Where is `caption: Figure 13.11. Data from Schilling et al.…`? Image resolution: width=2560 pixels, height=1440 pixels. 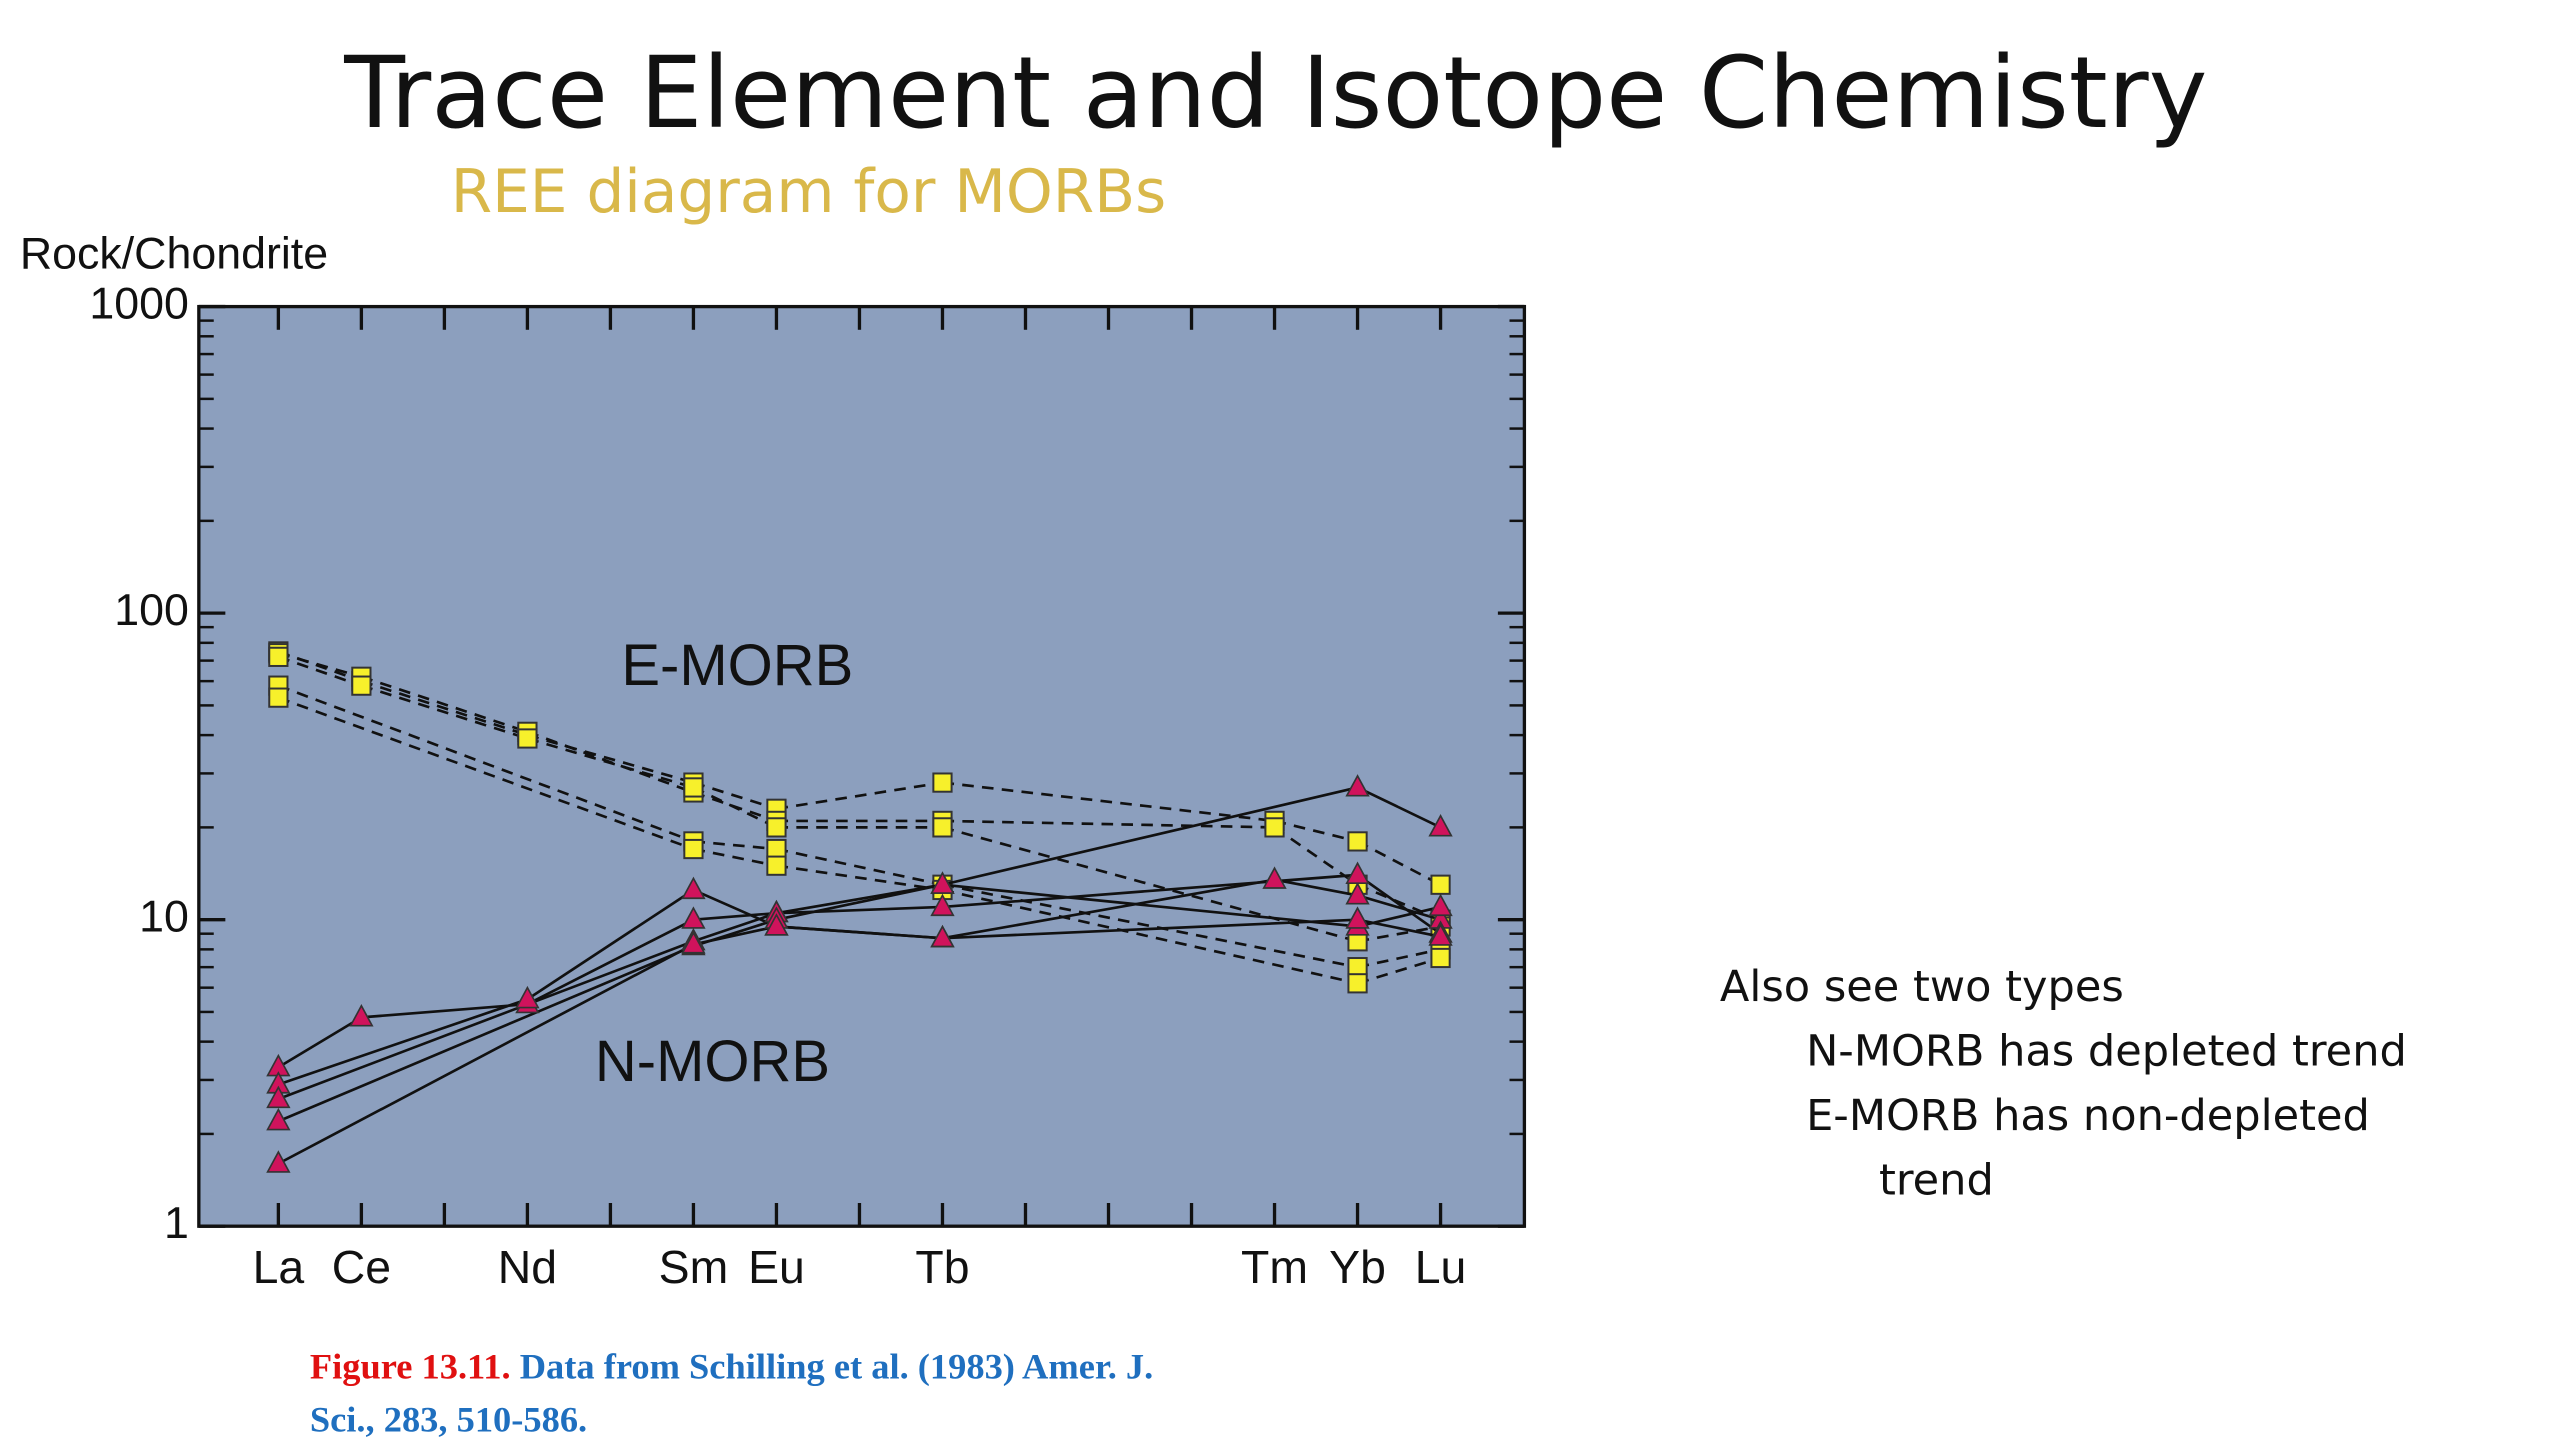
caption: Figure 13.11. Data from Schilling et al.… is located at coordinates (731, 1367).